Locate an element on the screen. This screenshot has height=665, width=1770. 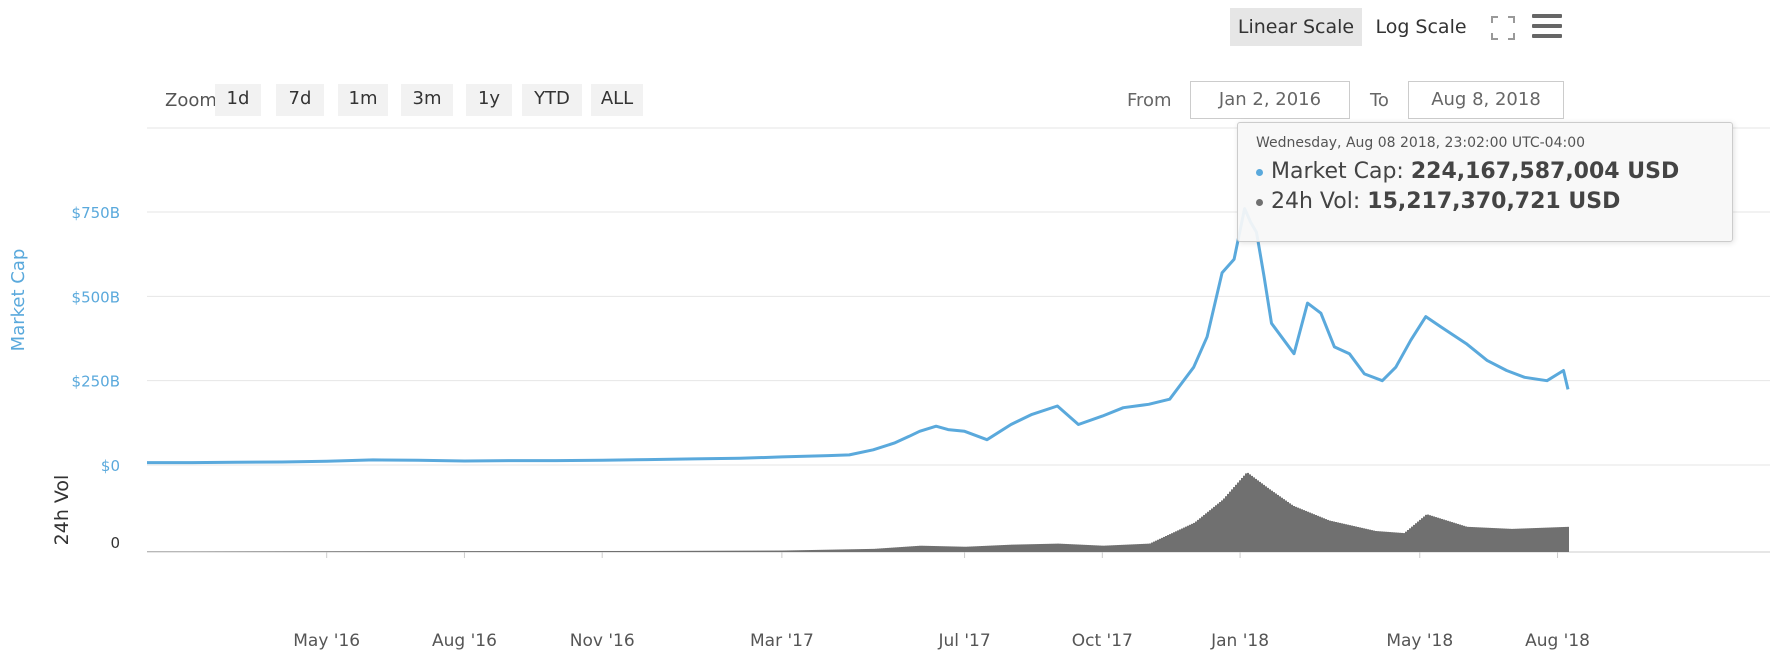
zoom-1y-button: 1y is located at coordinates (489, 100).